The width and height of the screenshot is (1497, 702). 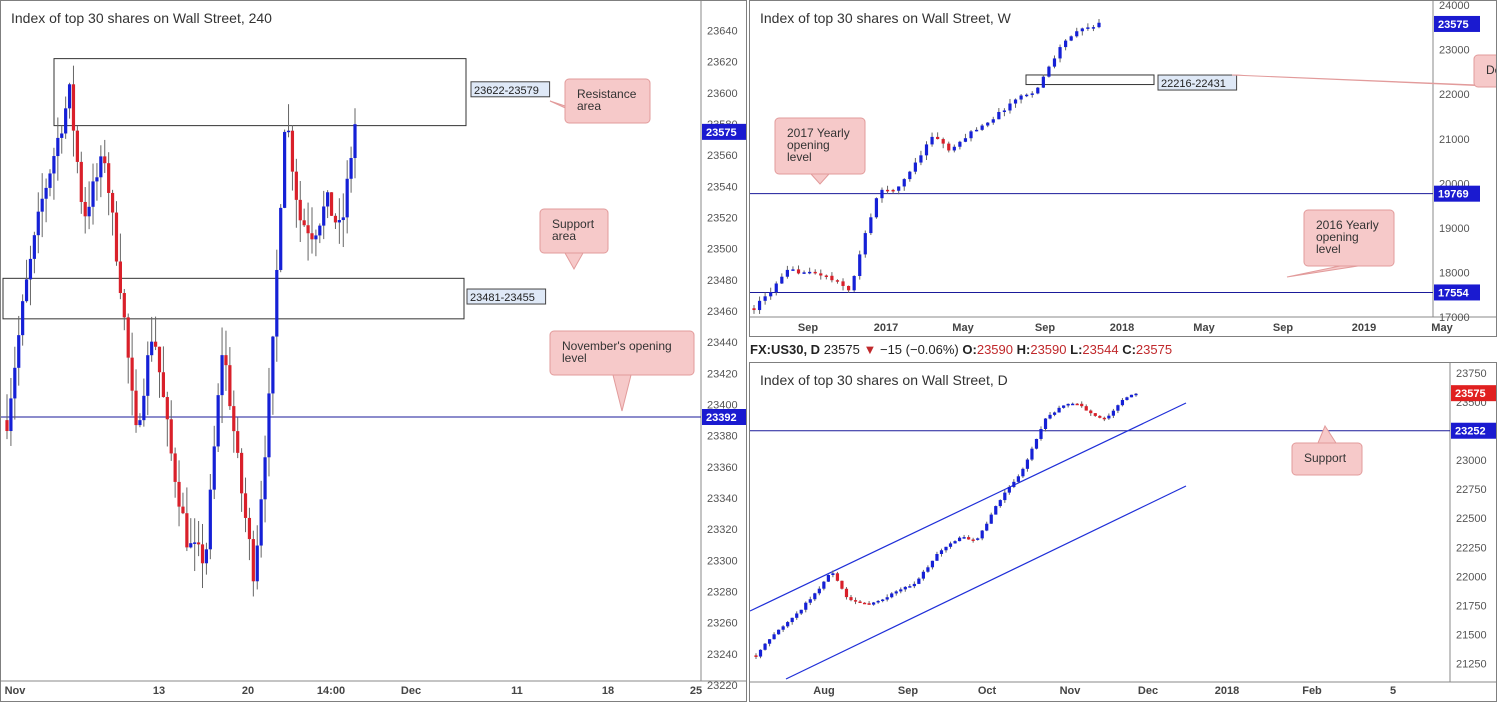 I want to click on time-tick-label: 2018, so click(x=1227, y=691).